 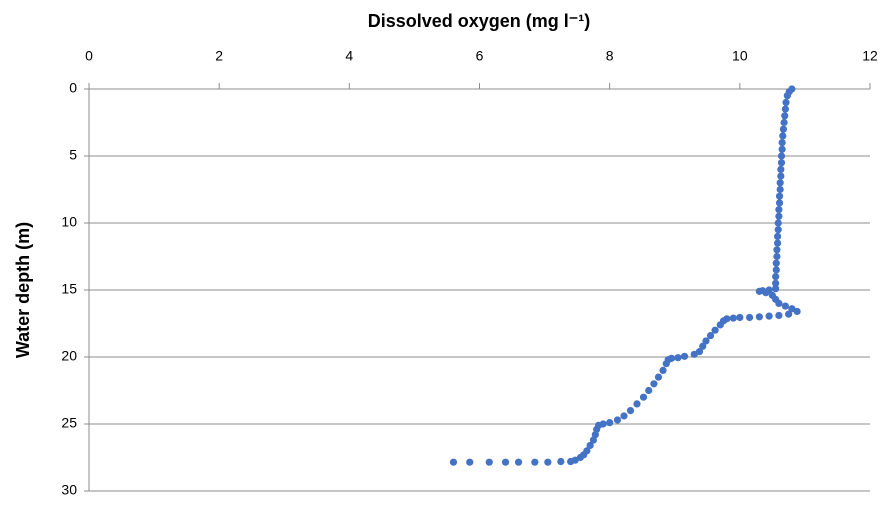 I want to click on x-tick-label: 8, so click(x=610, y=56).